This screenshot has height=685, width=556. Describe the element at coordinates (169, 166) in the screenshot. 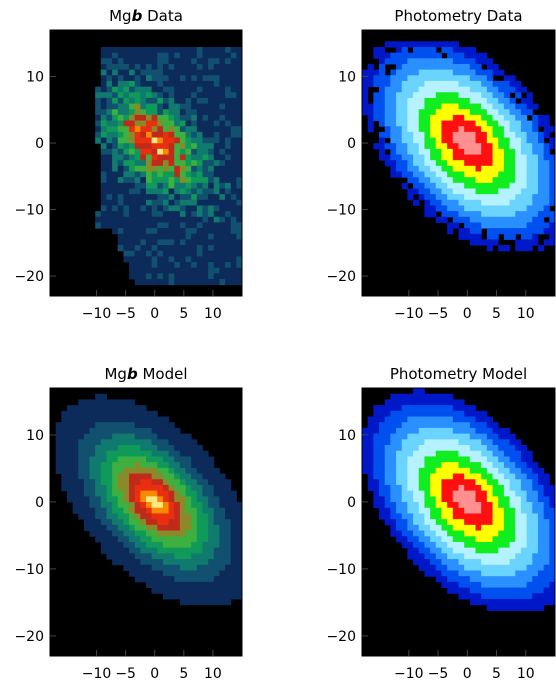

I see `pixel-map` at that location.